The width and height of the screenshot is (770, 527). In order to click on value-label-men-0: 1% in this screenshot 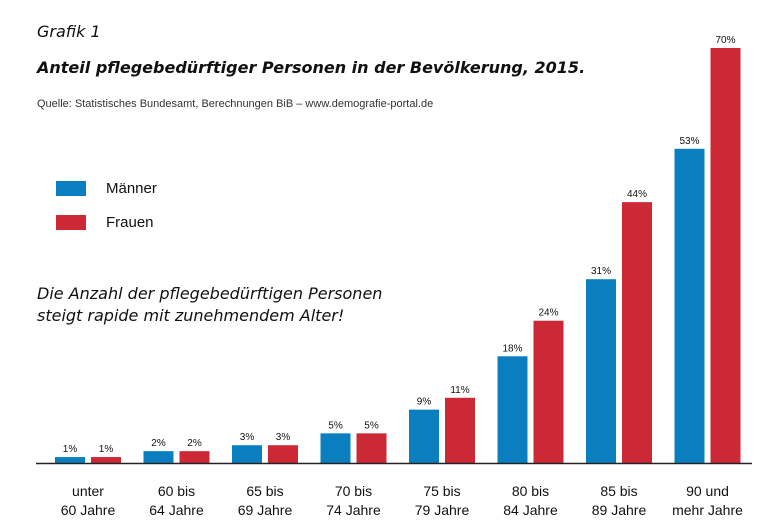, I will do `click(70, 449)`.